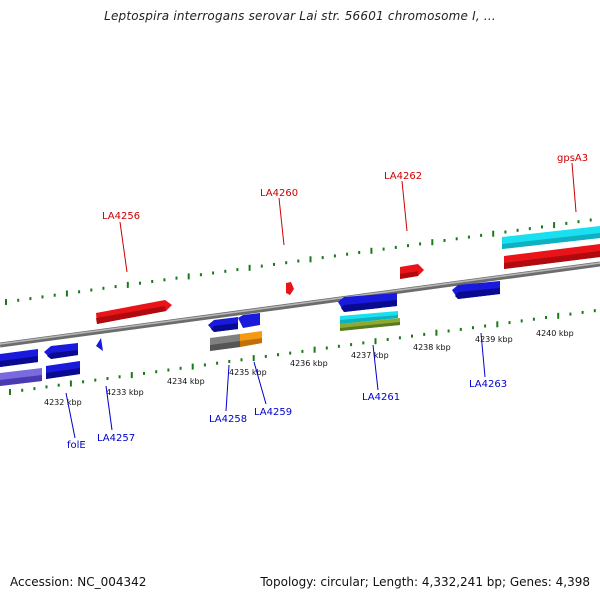 The height and width of the screenshot is (600, 600). Describe the element at coordinates (381, 397) in the screenshot. I see `label-LA4261: LA4261` at that location.